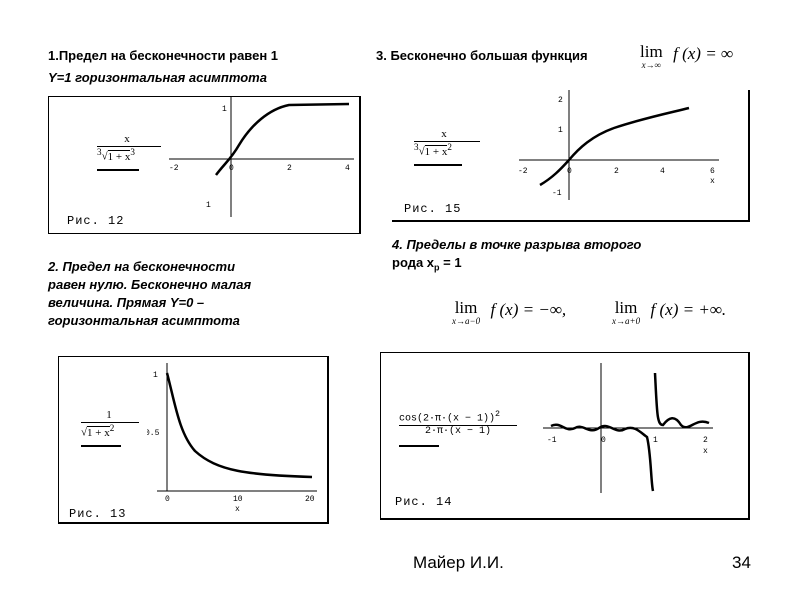 This screenshot has width=800, height=600. I want to click on formula-3: x 3√1 + x2, so click(447, 147).